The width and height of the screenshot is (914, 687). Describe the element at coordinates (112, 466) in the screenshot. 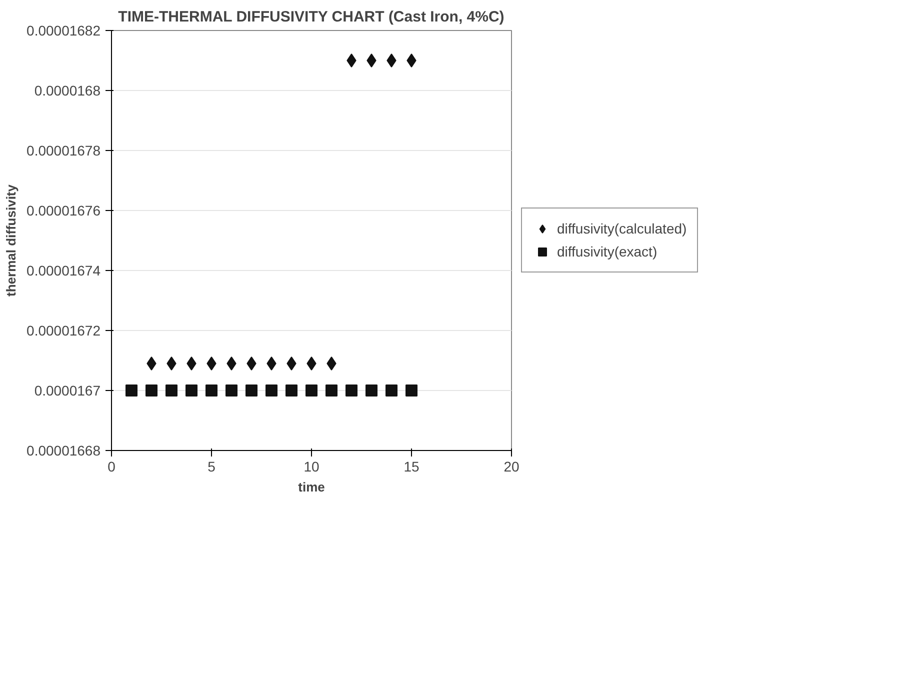

I see `x-tick-label: 0` at that location.